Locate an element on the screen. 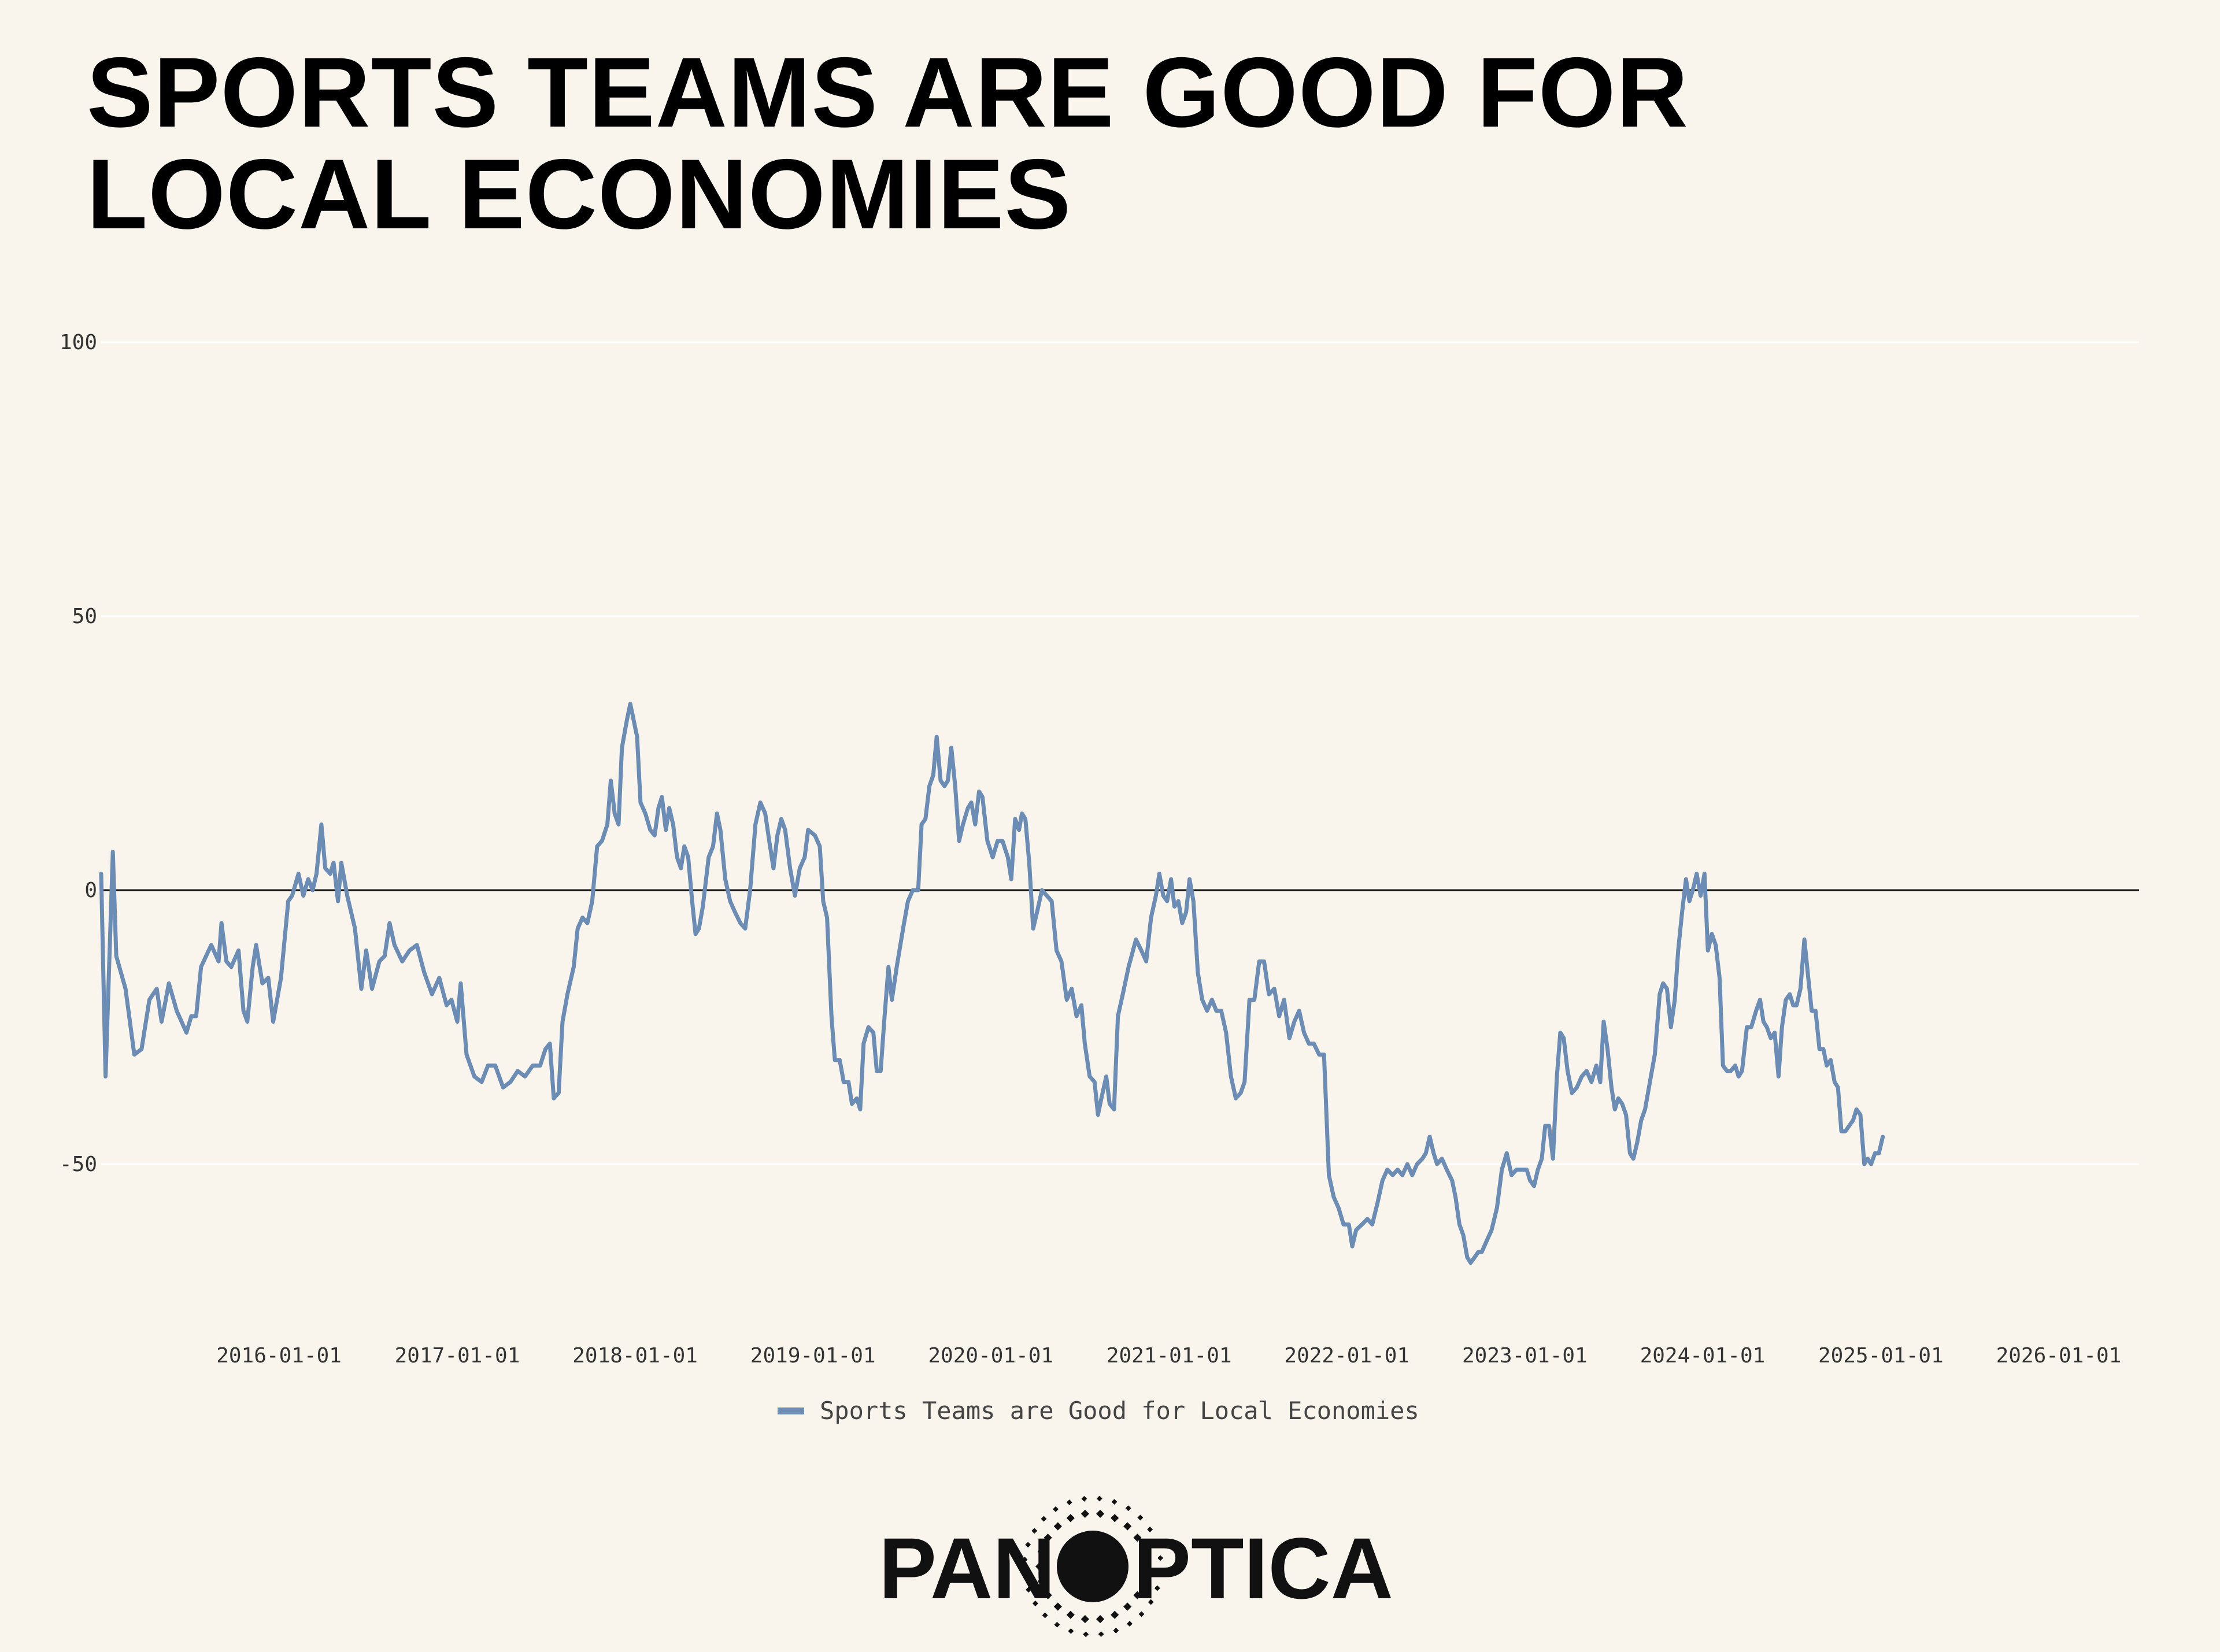 The height and width of the screenshot is (1652, 2220). x-tick-label: 2022-01-01 is located at coordinates (1346, 1356).